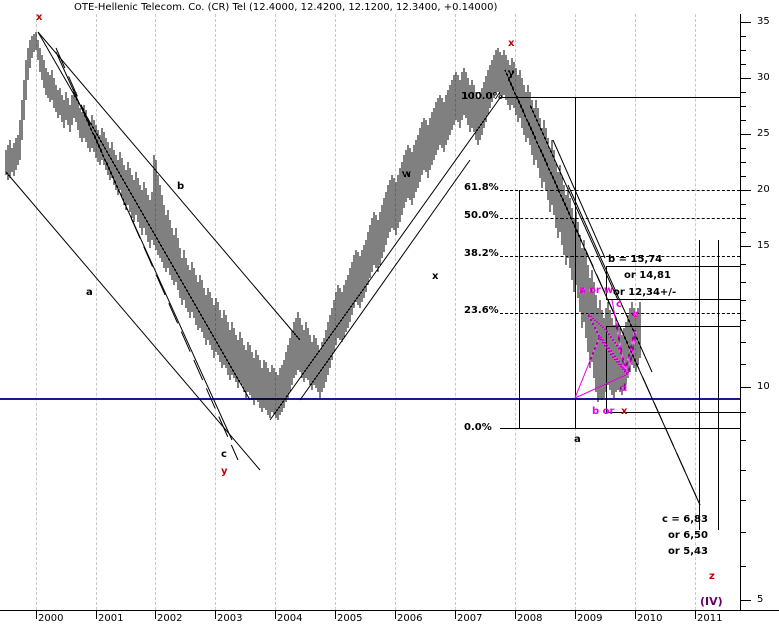 Image resolution: width=779 pixels, height=633 pixels. What do you see at coordinates (619, 304) in the screenshot?
I see `wave-label-c-magenta: c` at bounding box center [619, 304].